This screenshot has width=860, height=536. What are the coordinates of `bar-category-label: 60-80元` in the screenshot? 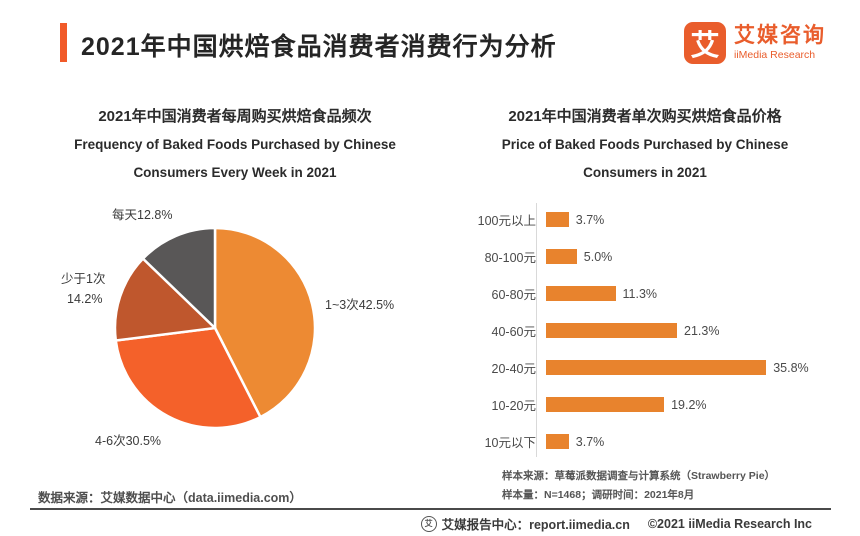 It's located at (513, 295).